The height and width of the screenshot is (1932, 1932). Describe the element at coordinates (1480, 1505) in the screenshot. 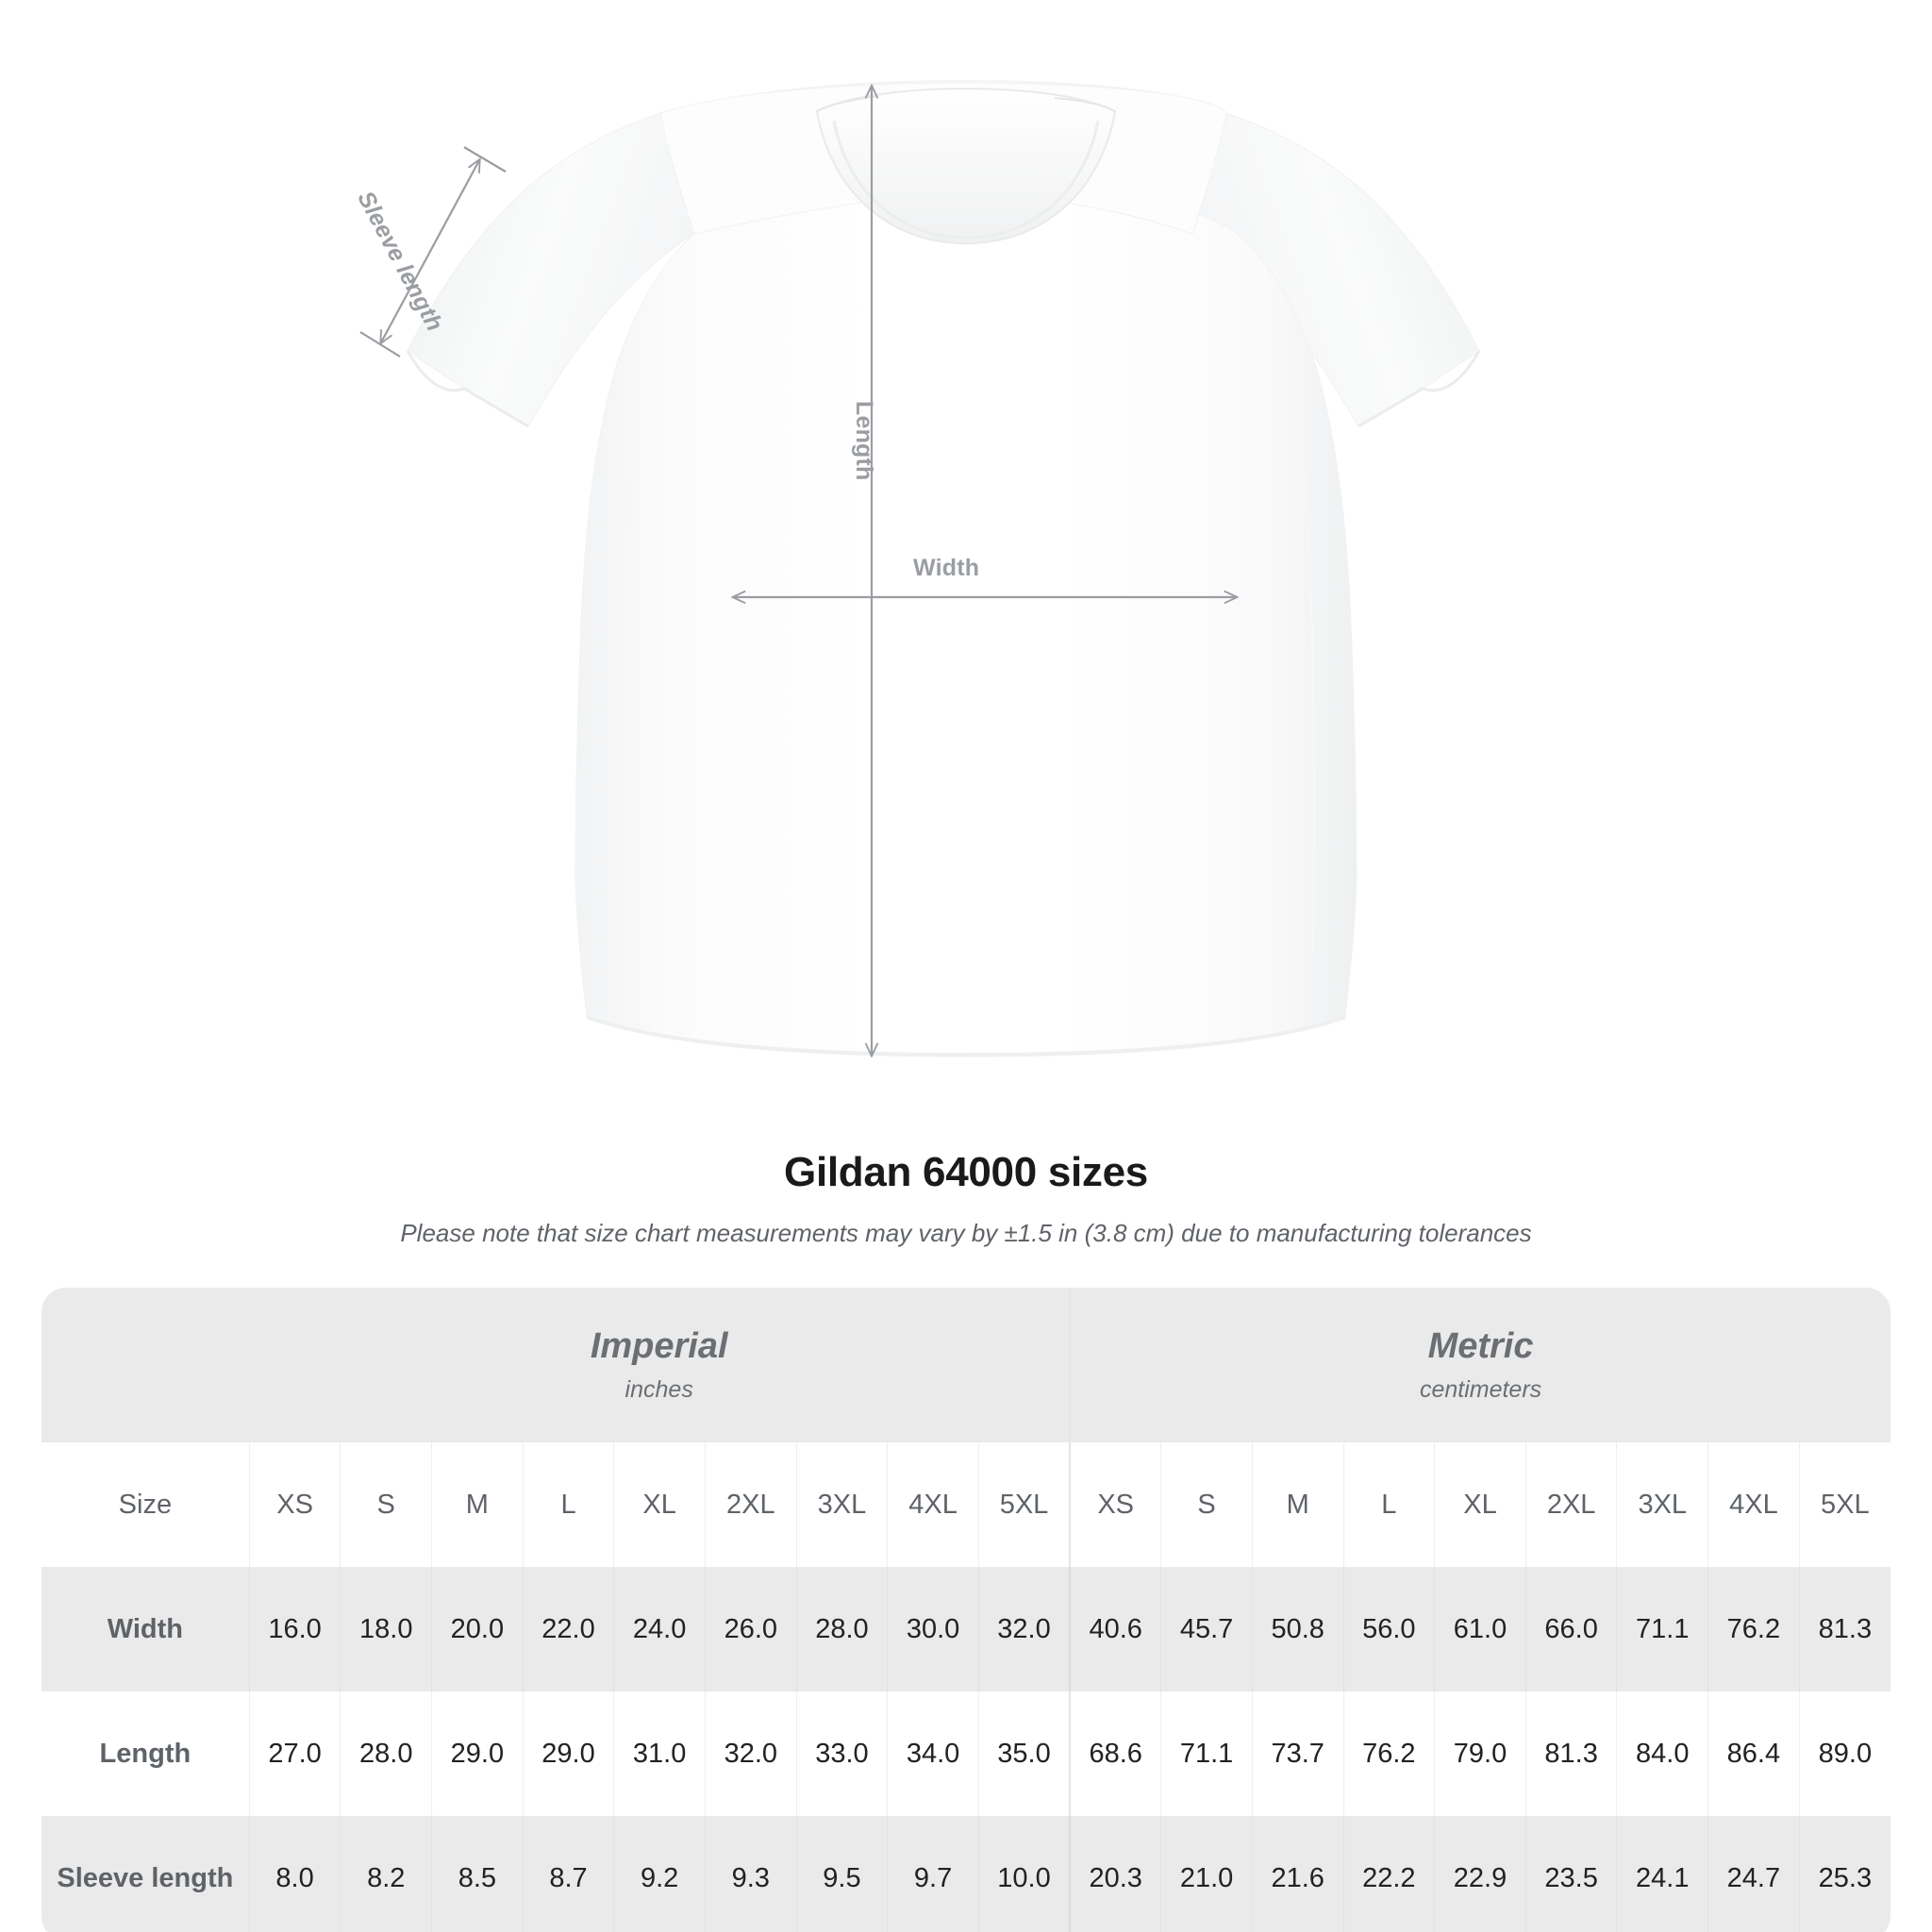

I see `size-header-cell-metric-XL: XL` at that location.